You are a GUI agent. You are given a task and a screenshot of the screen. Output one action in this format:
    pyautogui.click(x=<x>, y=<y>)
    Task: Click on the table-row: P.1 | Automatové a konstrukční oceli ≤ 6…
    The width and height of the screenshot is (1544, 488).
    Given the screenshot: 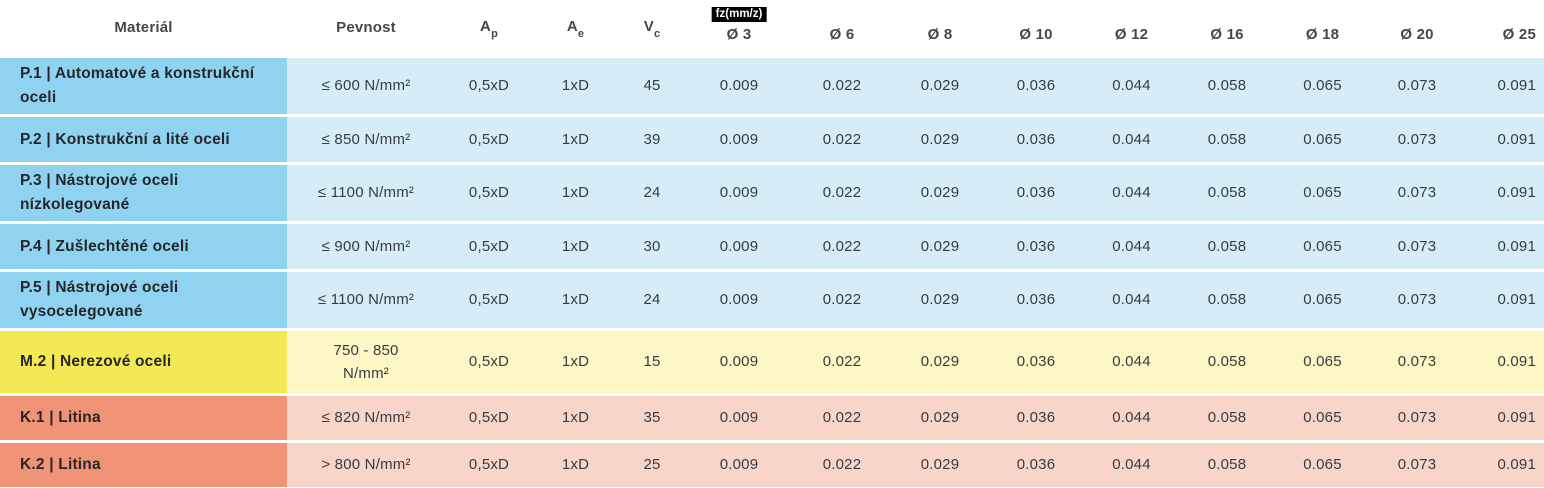 What is the action you would take?
    pyautogui.click(x=772, y=88)
    